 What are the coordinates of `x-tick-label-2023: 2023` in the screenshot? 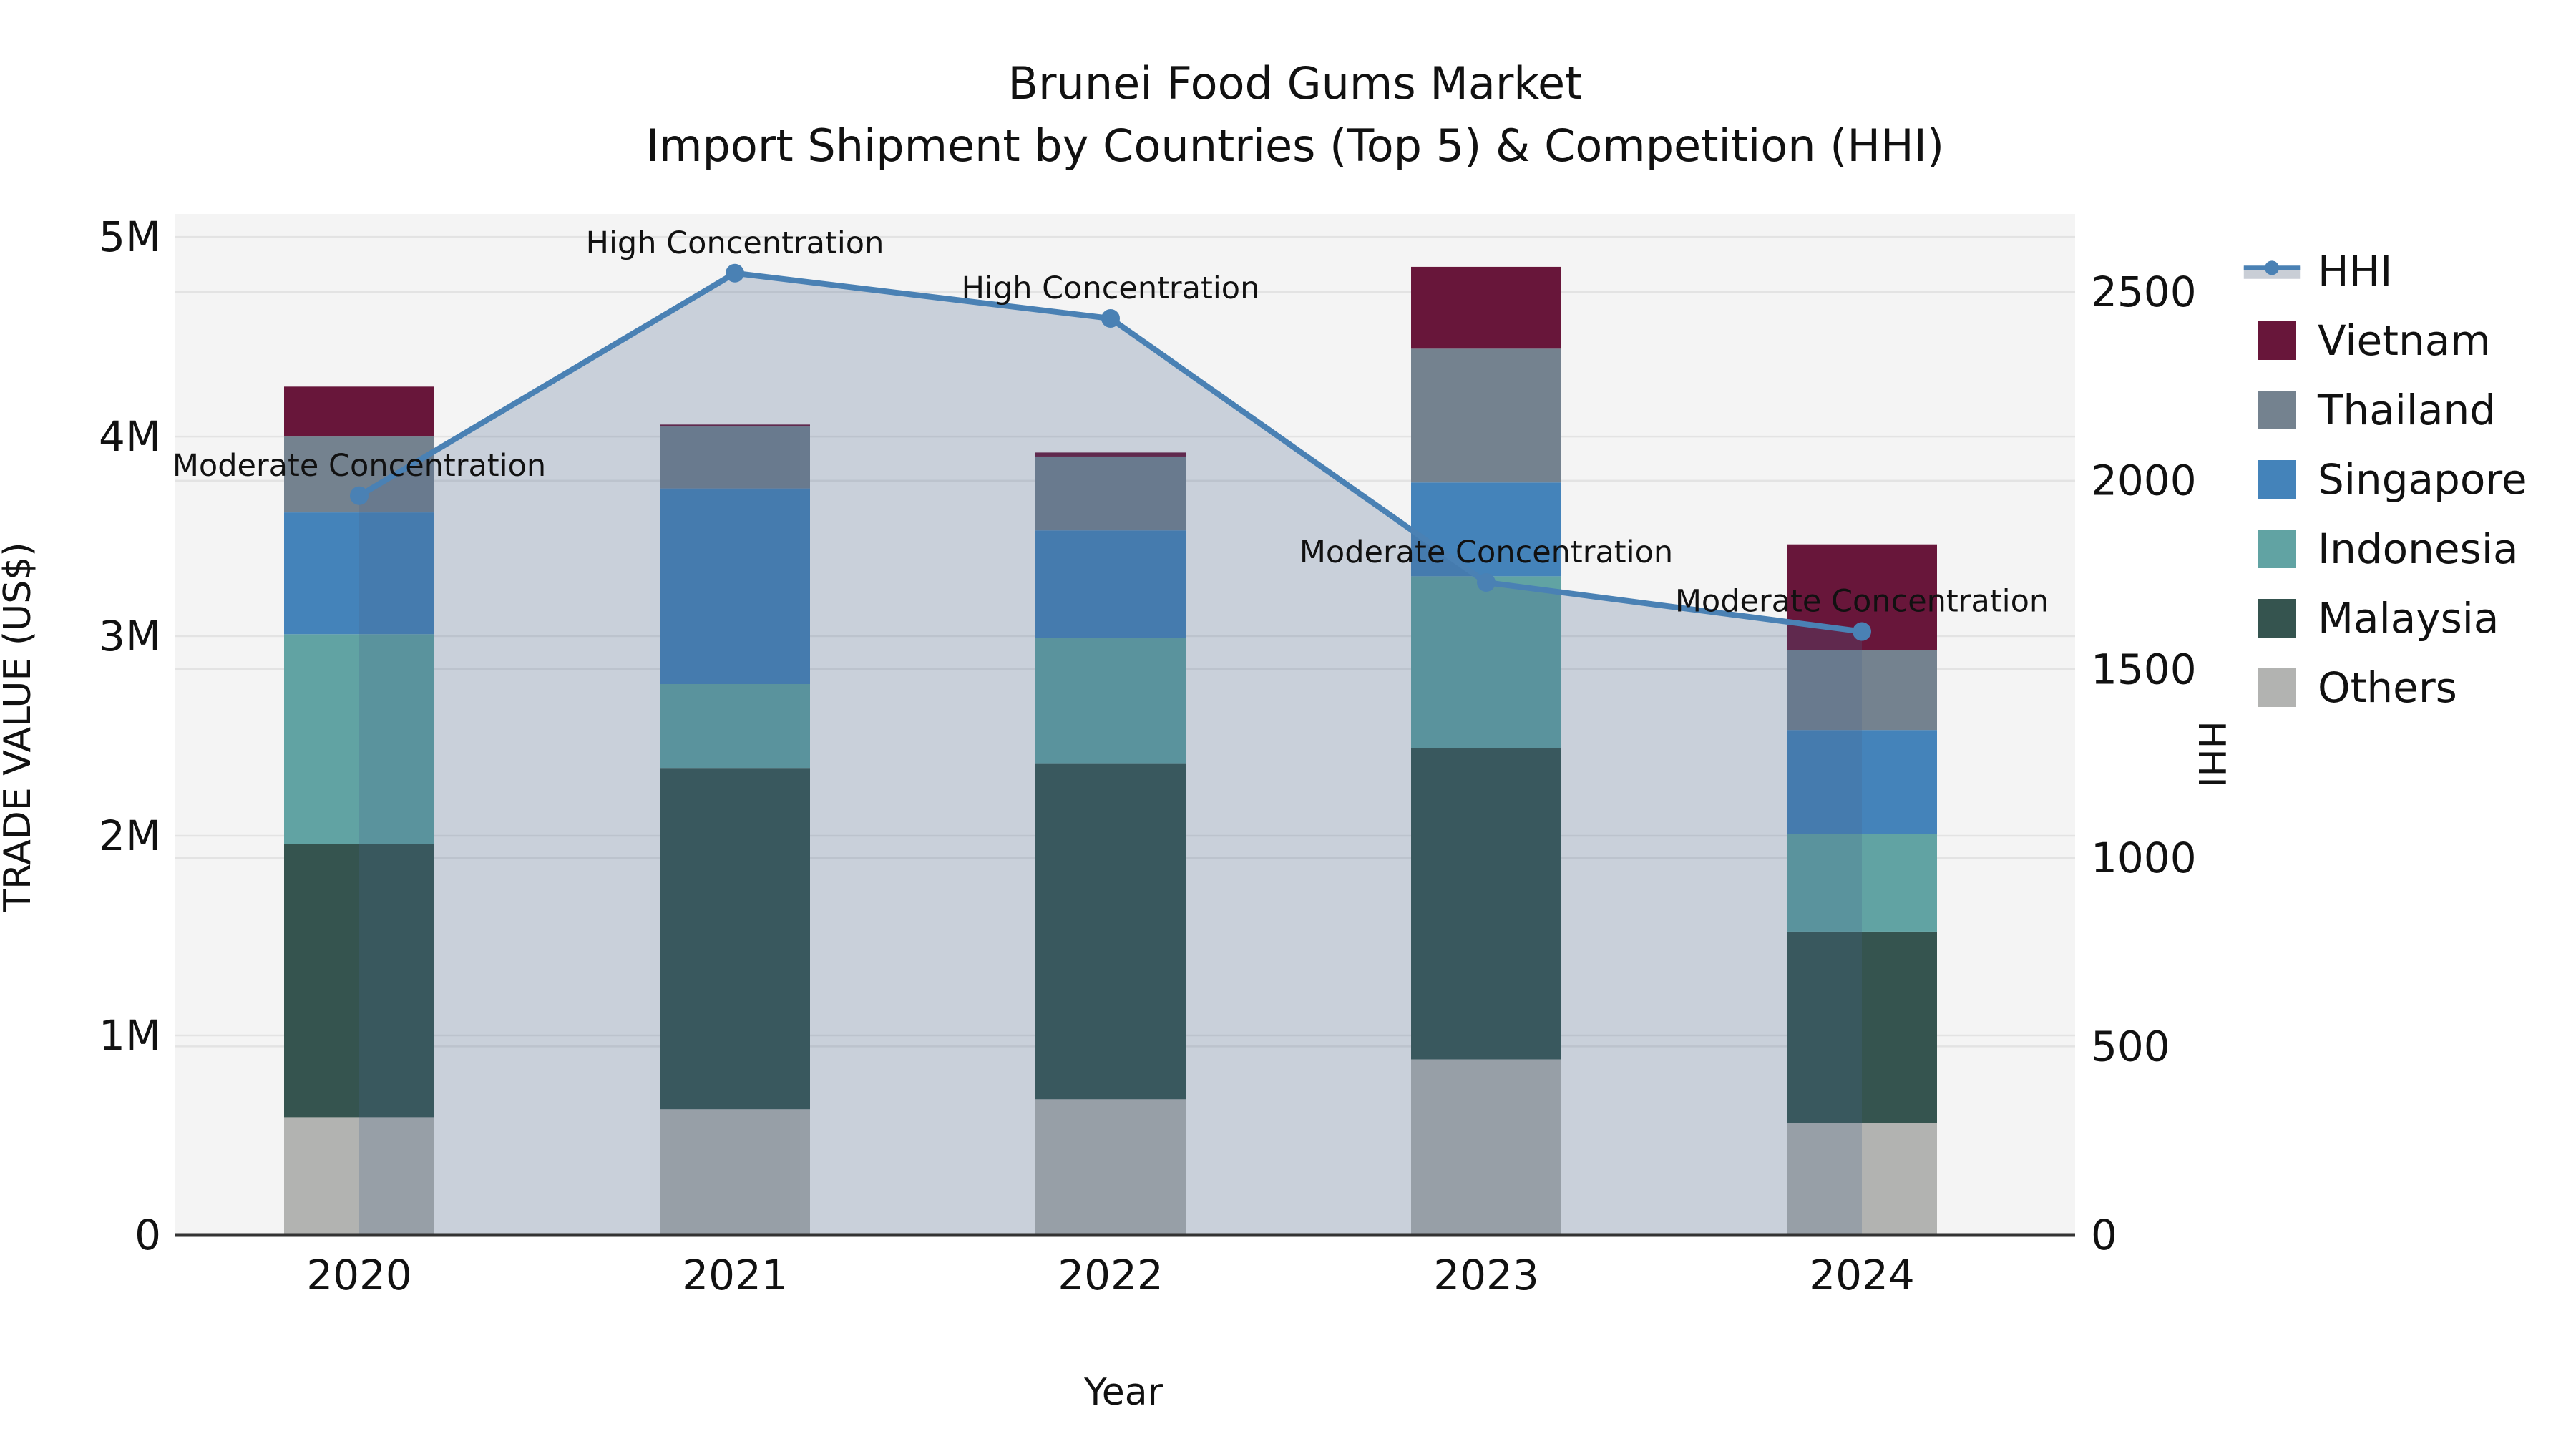 It's located at (1486, 1275).